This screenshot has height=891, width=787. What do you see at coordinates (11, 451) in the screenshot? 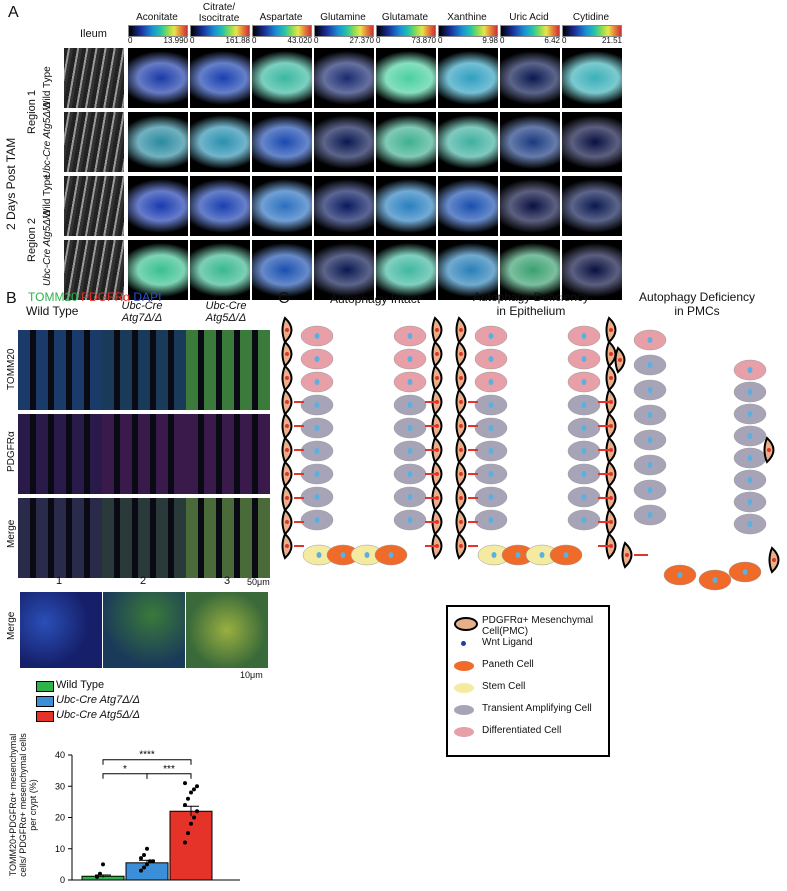
I see `row-pdgfra: PDGFRα` at bounding box center [11, 451].